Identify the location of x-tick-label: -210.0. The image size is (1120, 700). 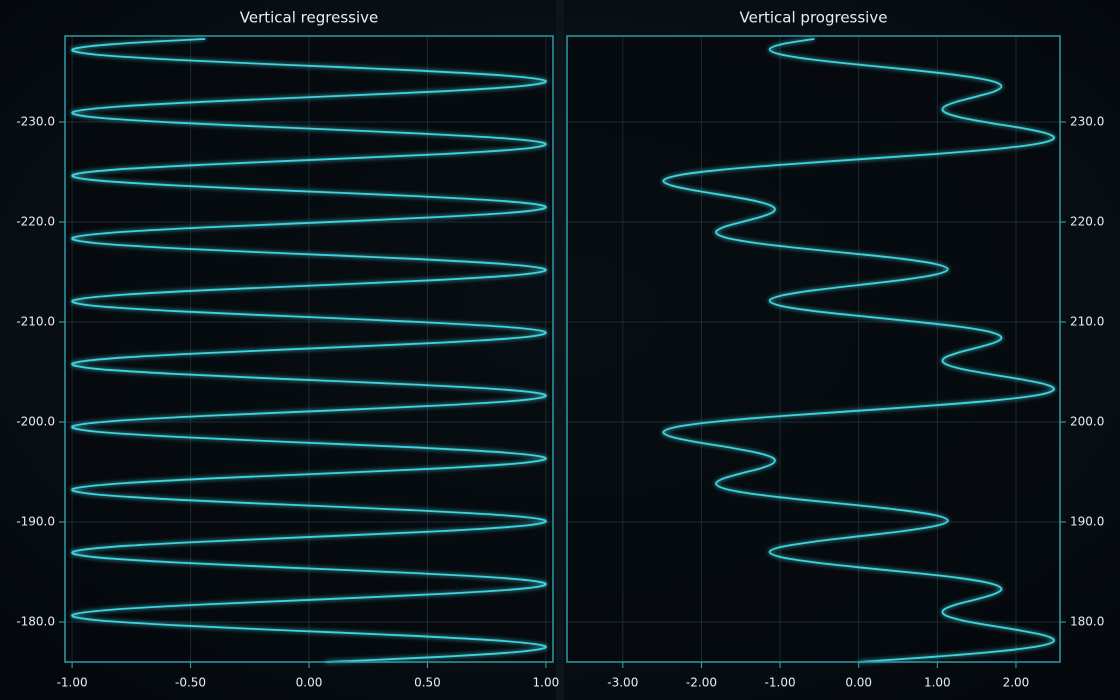
(35, 322).